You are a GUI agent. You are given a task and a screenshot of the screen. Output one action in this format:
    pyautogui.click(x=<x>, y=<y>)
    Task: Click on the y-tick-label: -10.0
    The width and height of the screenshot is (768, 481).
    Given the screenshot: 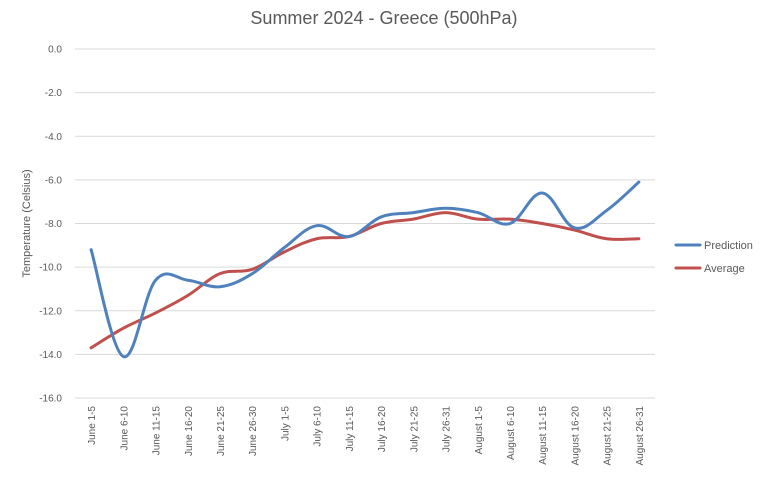 What is the action you would take?
    pyautogui.click(x=50, y=268)
    